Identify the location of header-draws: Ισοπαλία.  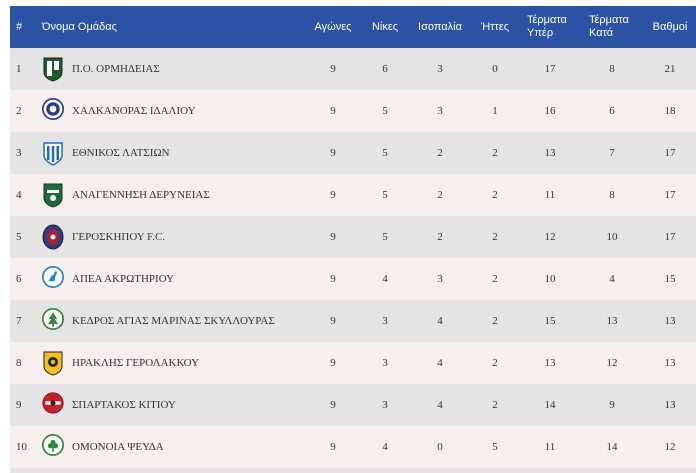
(440, 26).